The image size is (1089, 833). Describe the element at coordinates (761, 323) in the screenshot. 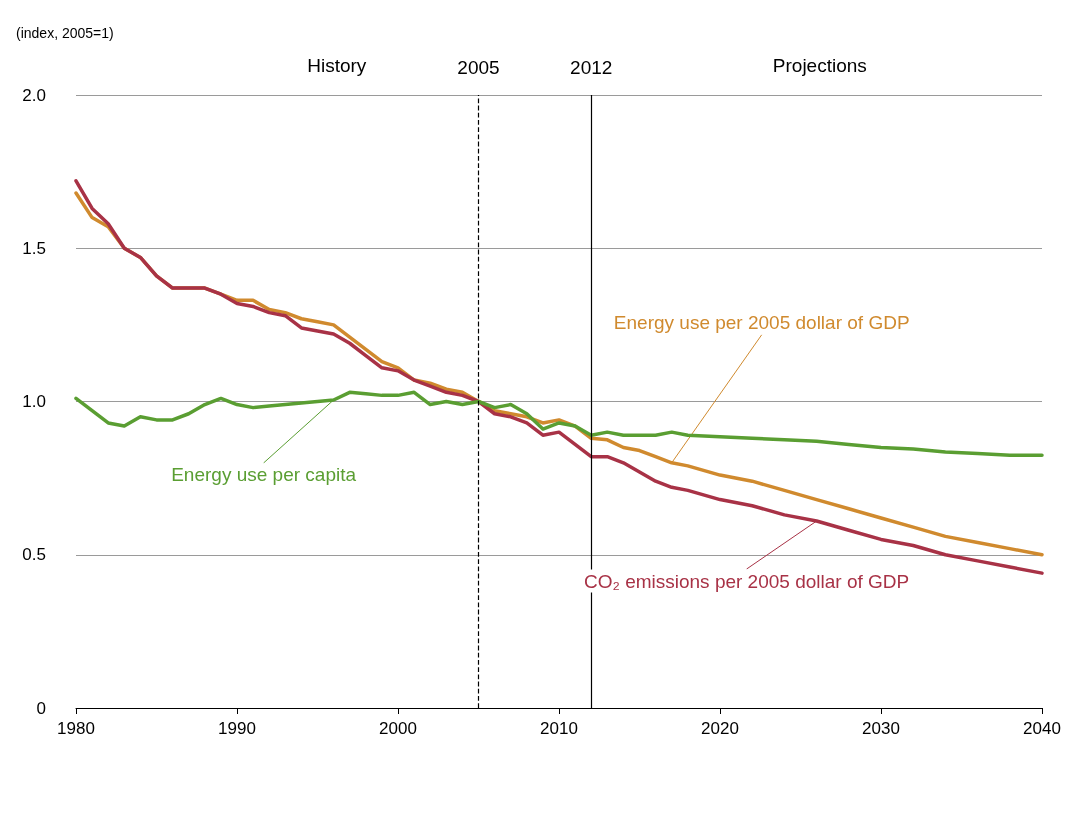

I see `text: Energy use per 2005 dollar of GDP` at that location.